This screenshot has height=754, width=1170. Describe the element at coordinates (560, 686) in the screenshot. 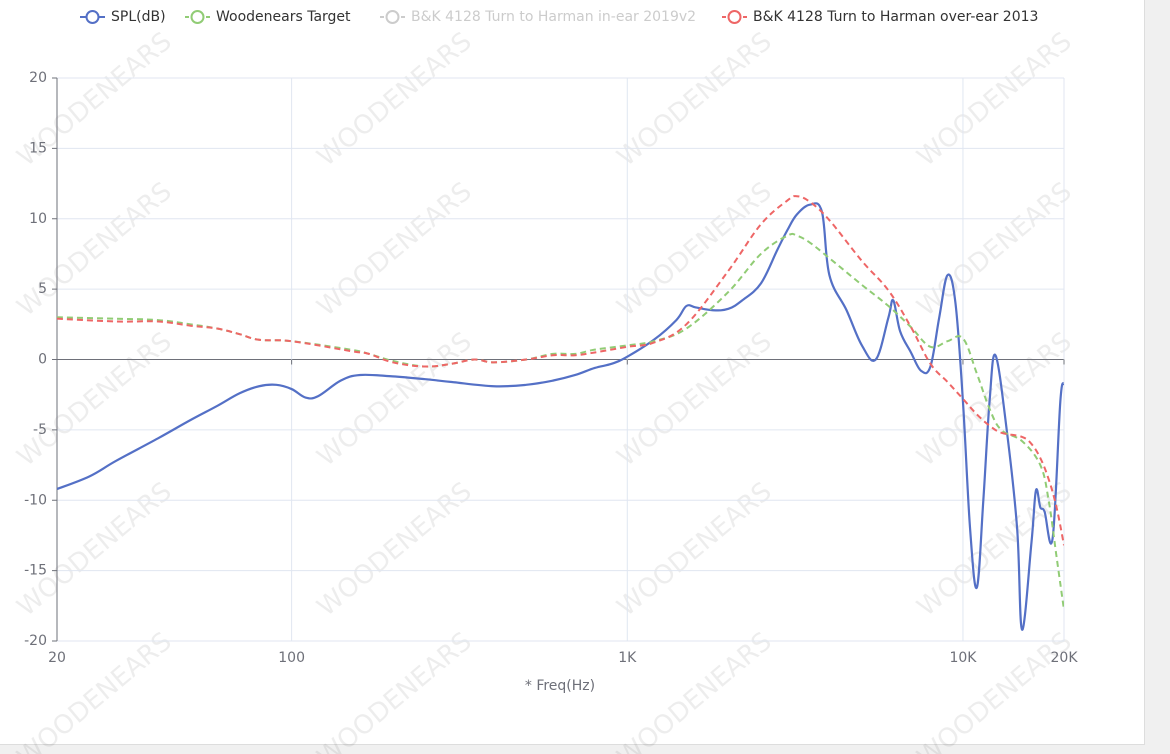

I see `x-axis-label: * Freq(Hz)` at that location.